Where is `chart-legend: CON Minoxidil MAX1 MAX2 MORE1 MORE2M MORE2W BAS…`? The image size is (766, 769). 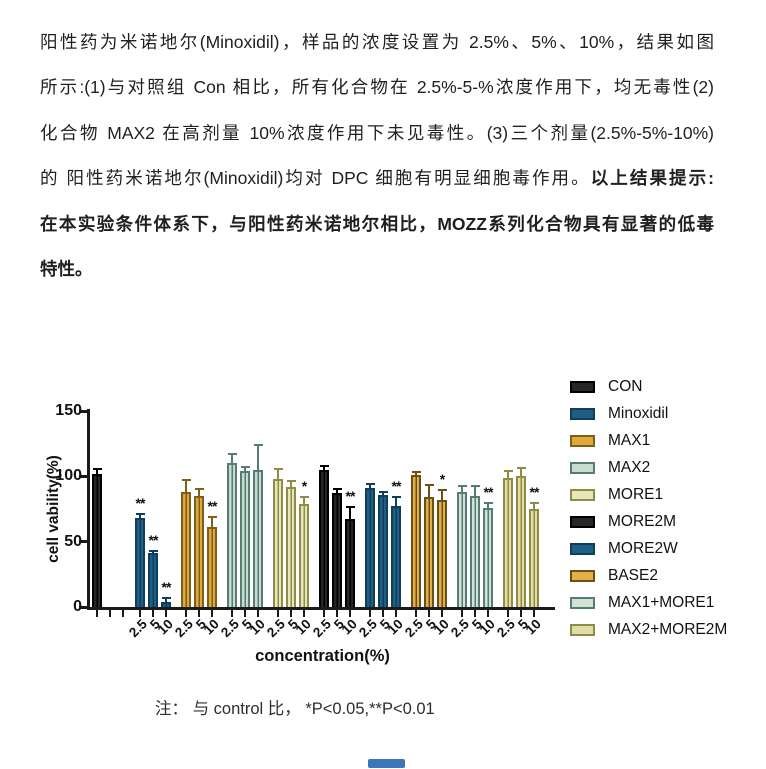
chart-legend: CON Minoxidil MAX1 MAX2 MORE1 MORE2M MORE2W BAS… is located at coordinates (648, 508).